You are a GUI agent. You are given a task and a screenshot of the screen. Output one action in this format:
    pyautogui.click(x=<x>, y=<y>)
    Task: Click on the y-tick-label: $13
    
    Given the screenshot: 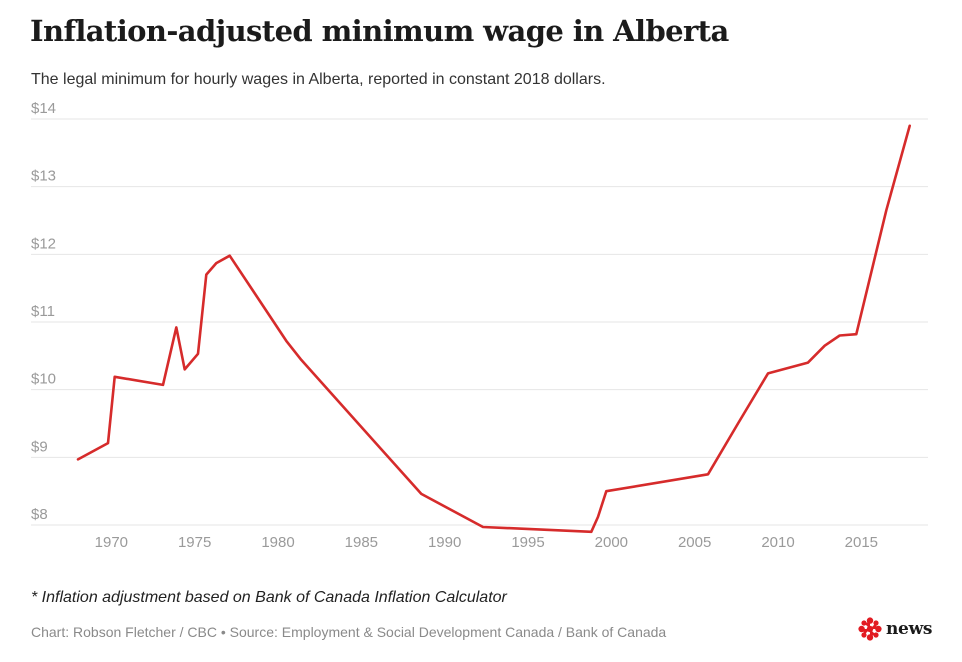 What is the action you would take?
    pyautogui.click(x=43, y=176)
    